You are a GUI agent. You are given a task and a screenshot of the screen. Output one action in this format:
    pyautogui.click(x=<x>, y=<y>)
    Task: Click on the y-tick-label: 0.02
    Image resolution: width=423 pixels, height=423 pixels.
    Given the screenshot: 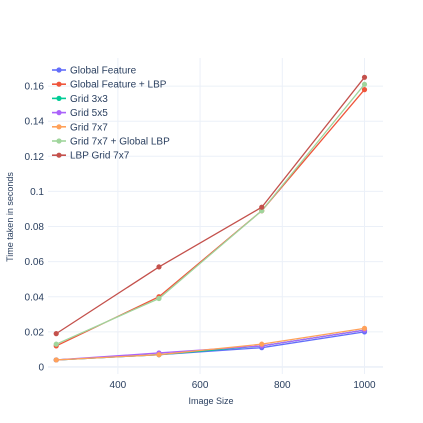 What is the action you would take?
    pyautogui.click(x=35, y=332)
    